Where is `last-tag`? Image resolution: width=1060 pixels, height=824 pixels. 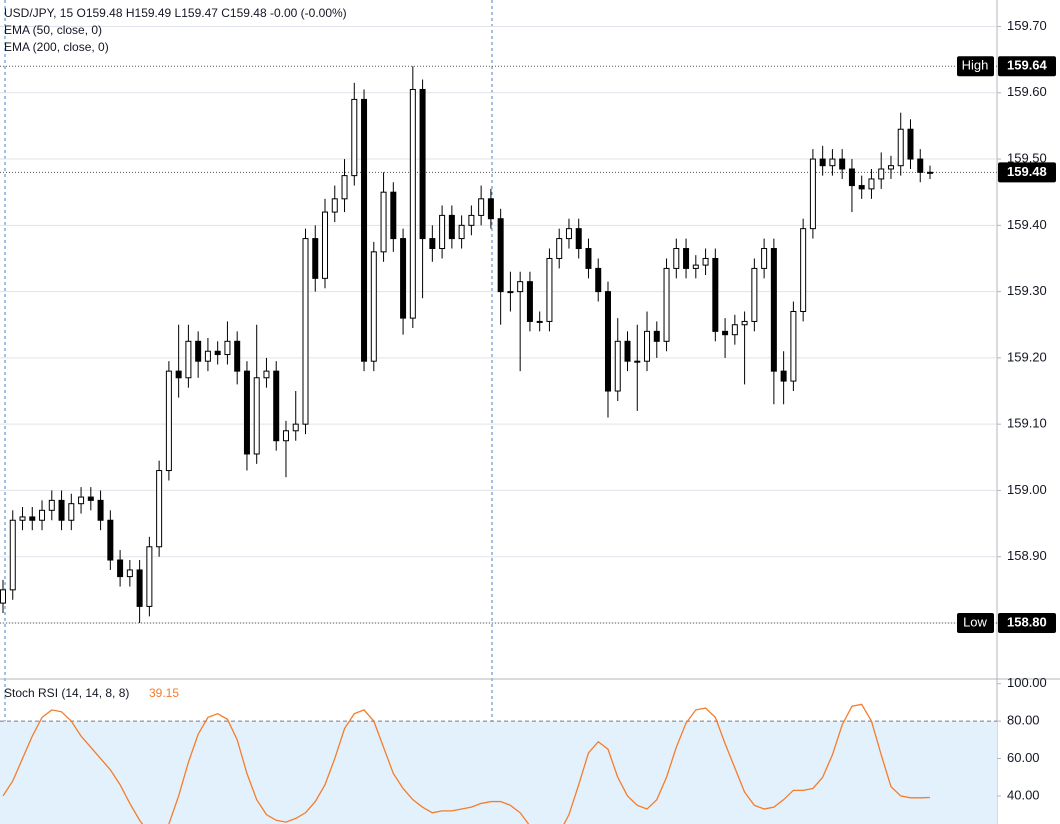
last-tag is located at coordinates (1027, 172).